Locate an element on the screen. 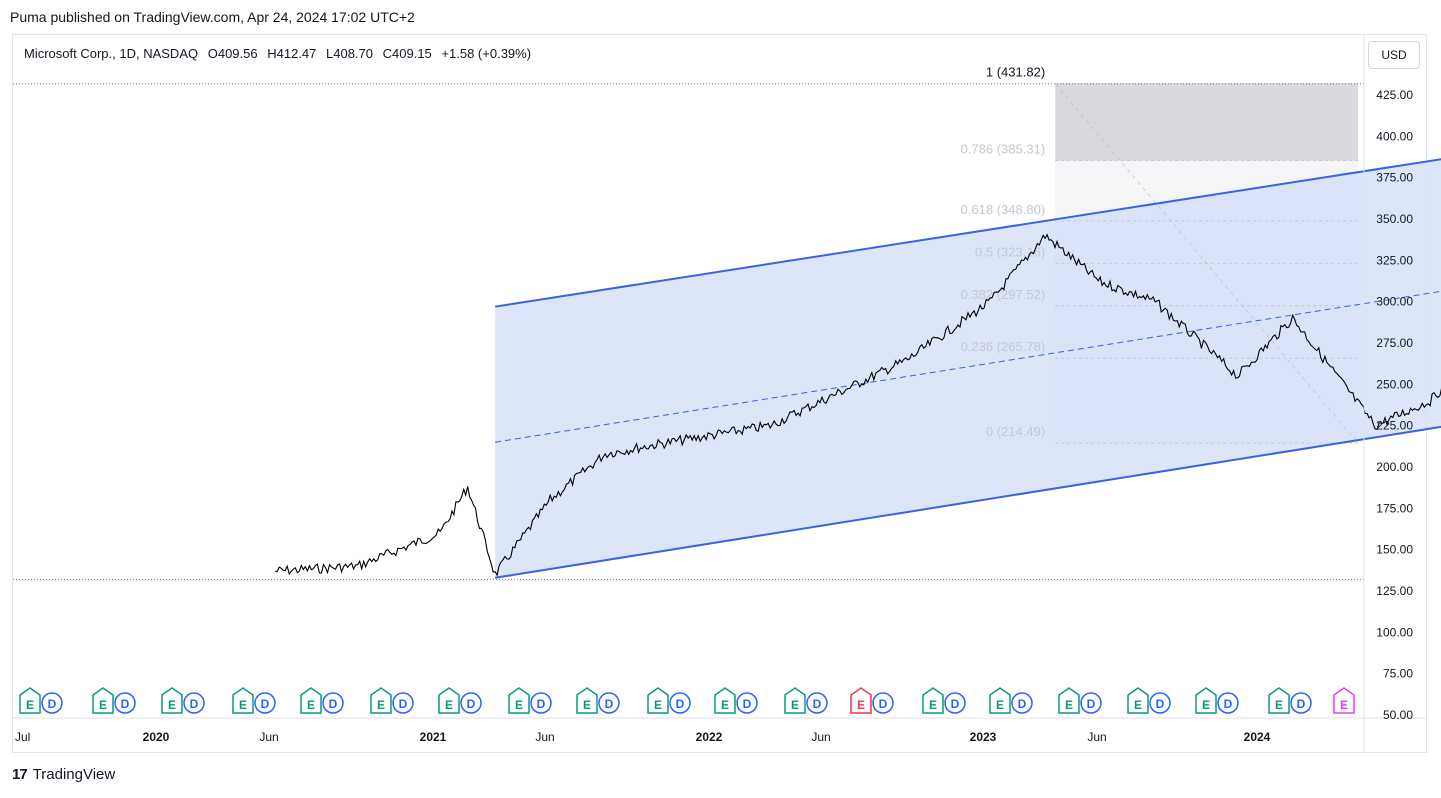 The image size is (1441, 798). y-tick-label: 375.00 is located at coordinates (1394, 178).